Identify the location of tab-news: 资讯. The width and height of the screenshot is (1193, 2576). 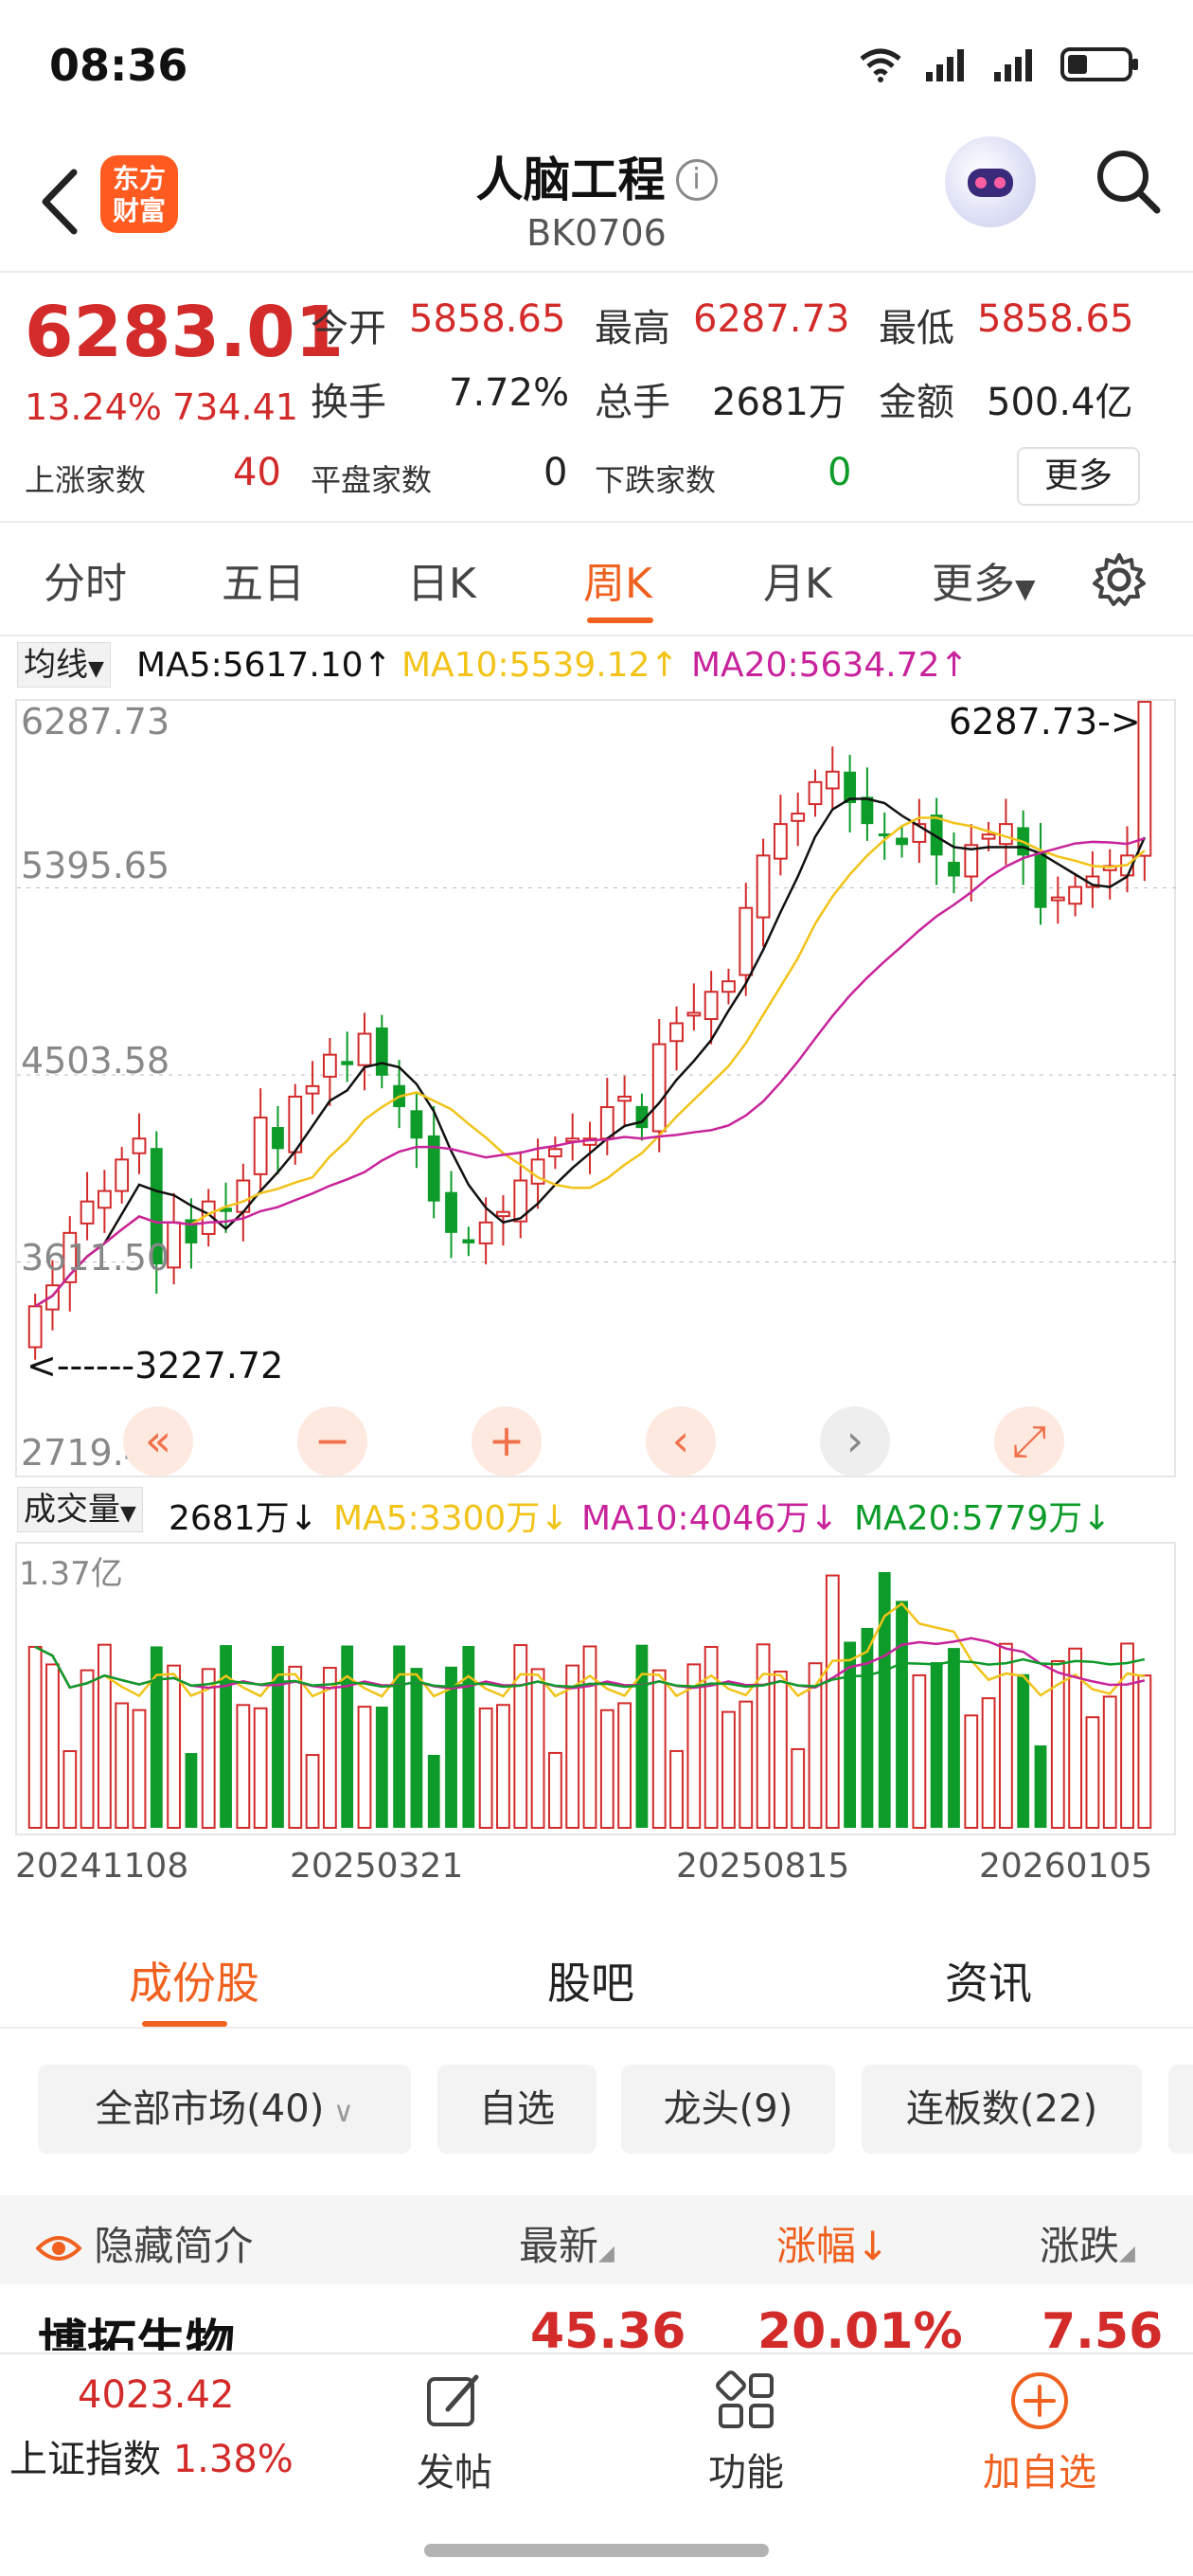
(988, 1983).